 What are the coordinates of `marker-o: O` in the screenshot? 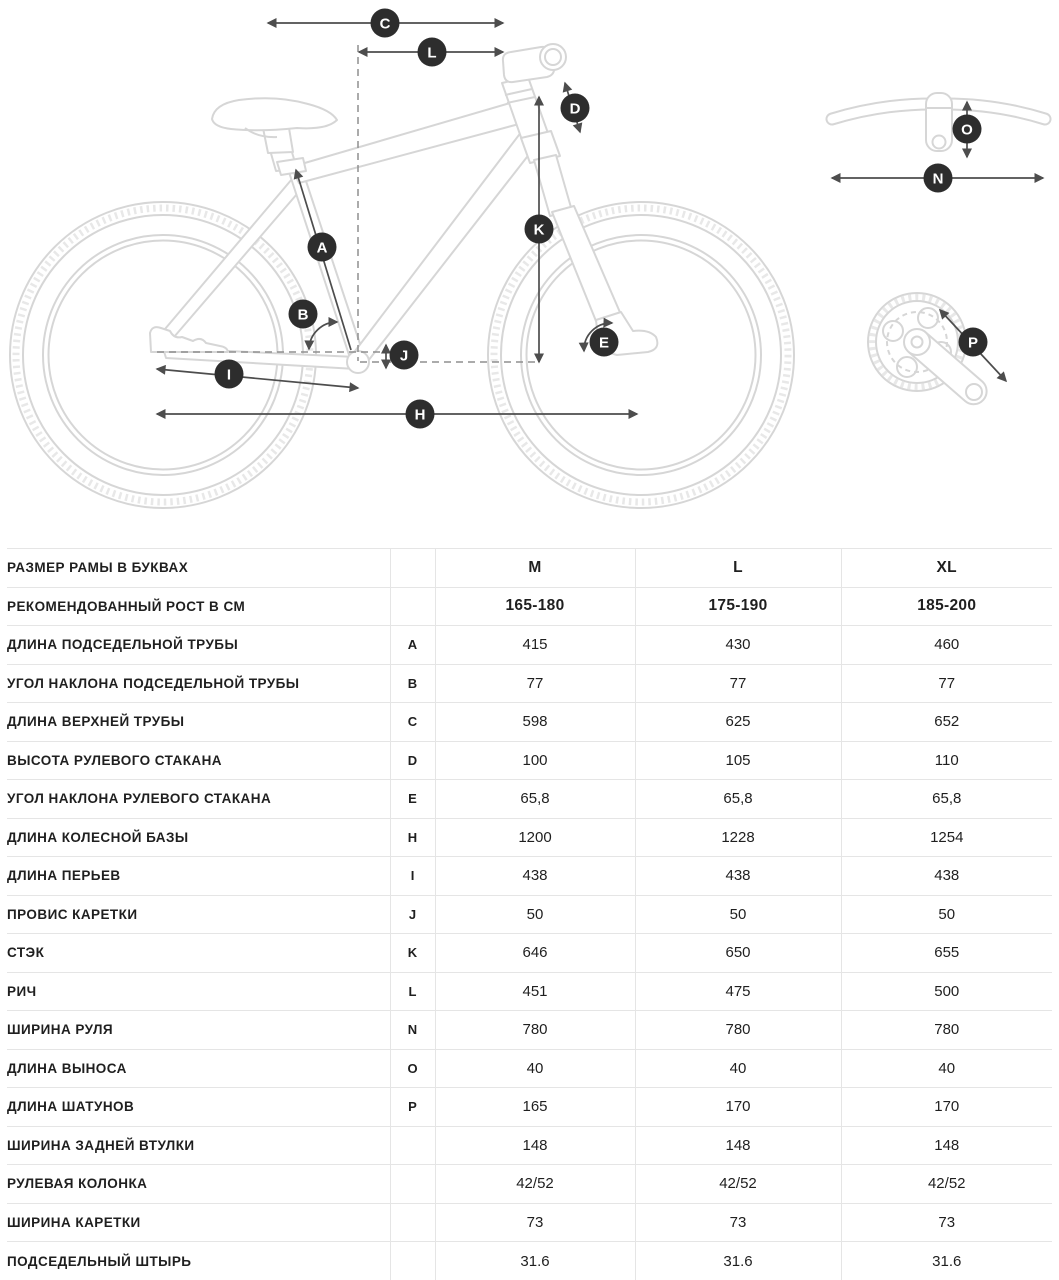 It's located at (967, 129).